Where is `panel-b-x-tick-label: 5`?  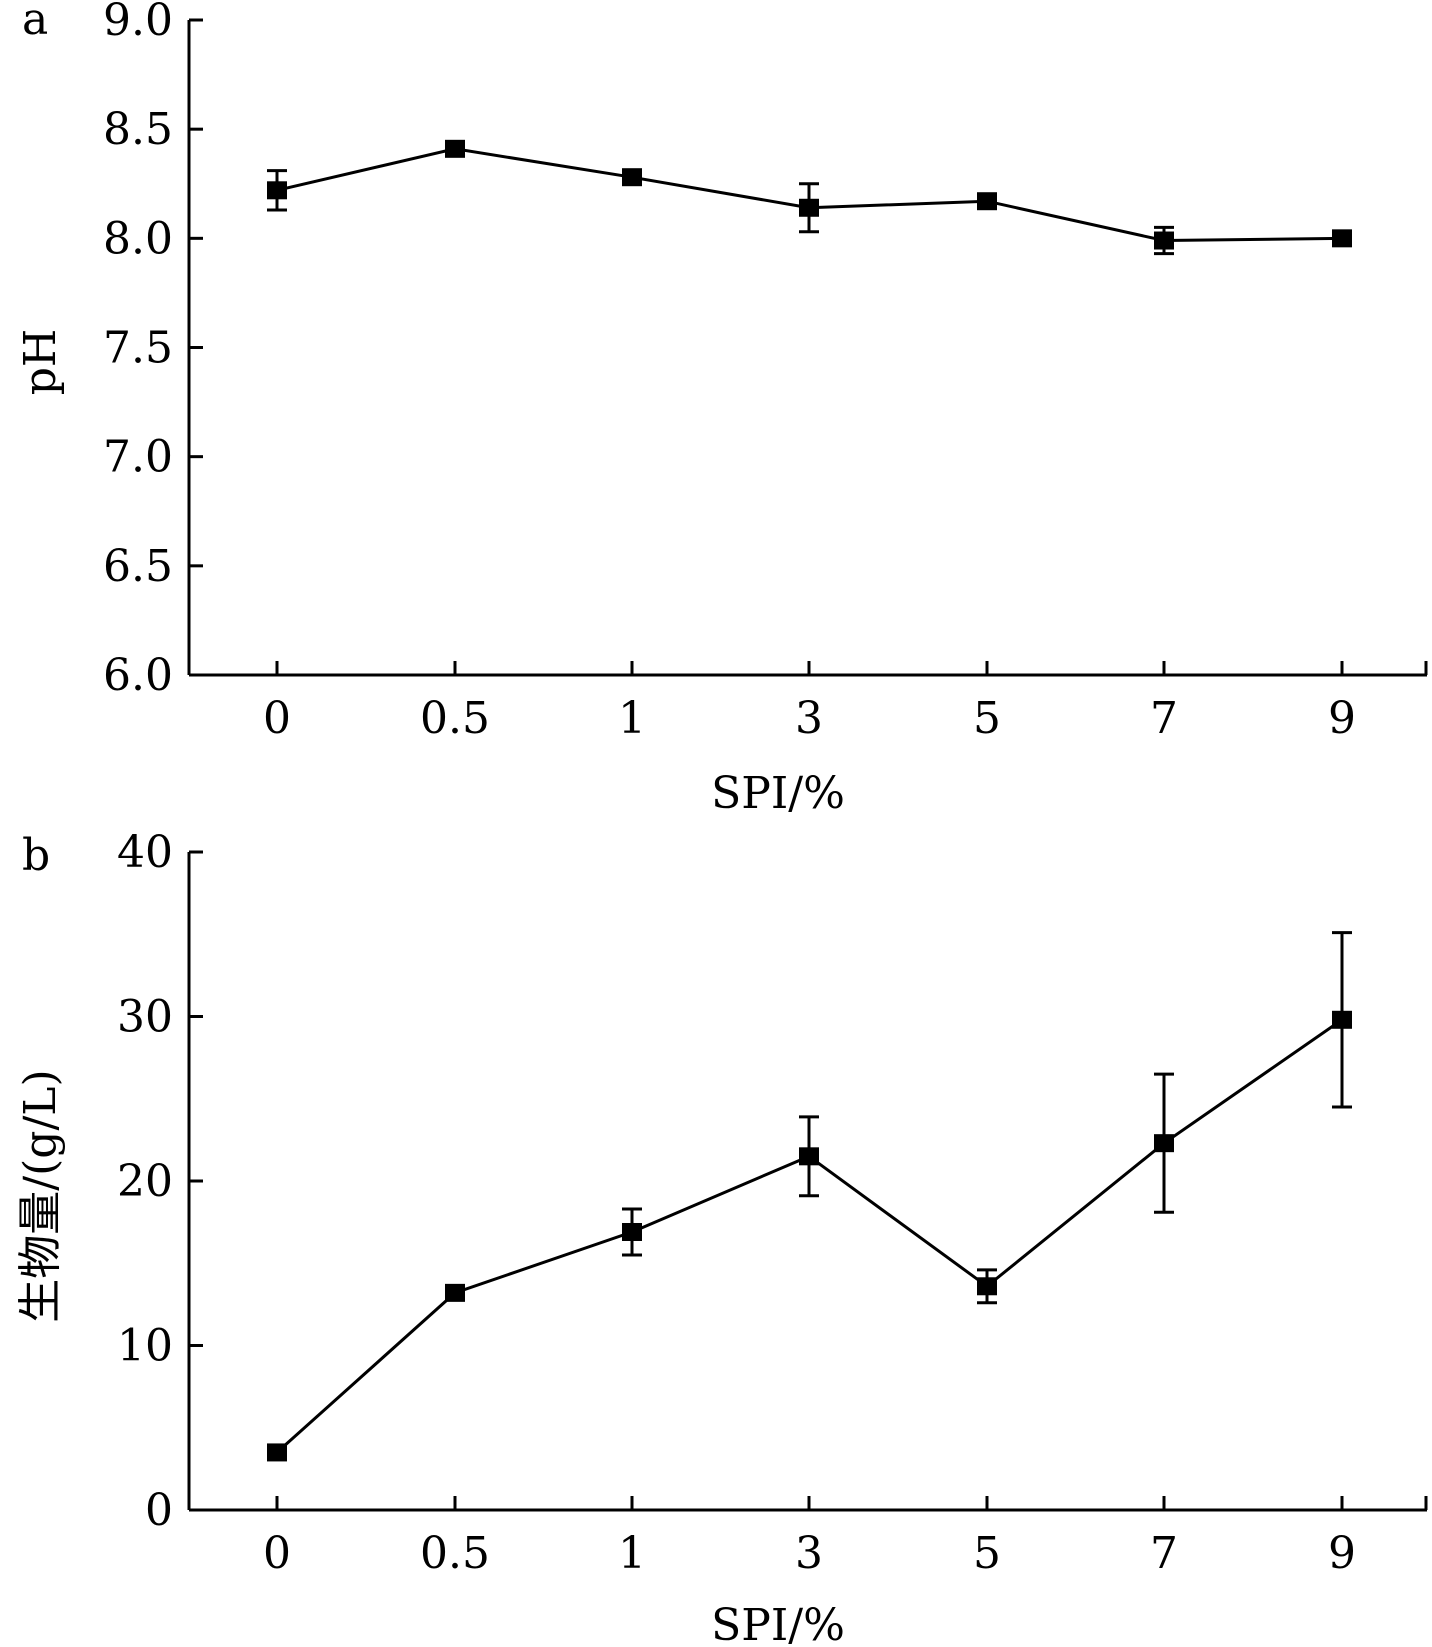 panel-b-x-tick-label: 5 is located at coordinates (987, 1553).